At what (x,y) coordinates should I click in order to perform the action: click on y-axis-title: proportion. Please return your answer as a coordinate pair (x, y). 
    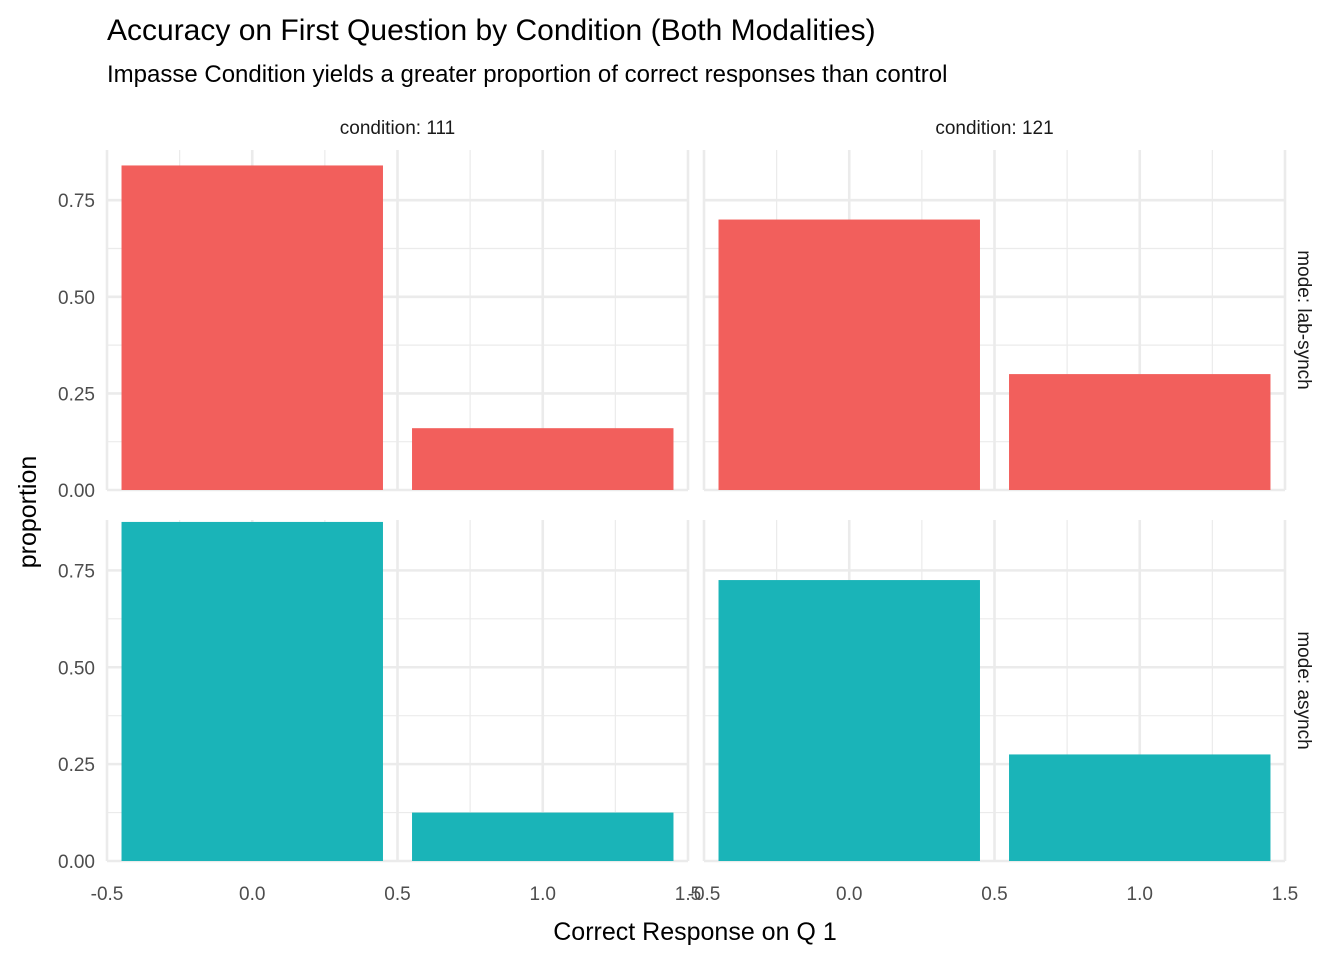
    Looking at the image, I should click on (28, 512).